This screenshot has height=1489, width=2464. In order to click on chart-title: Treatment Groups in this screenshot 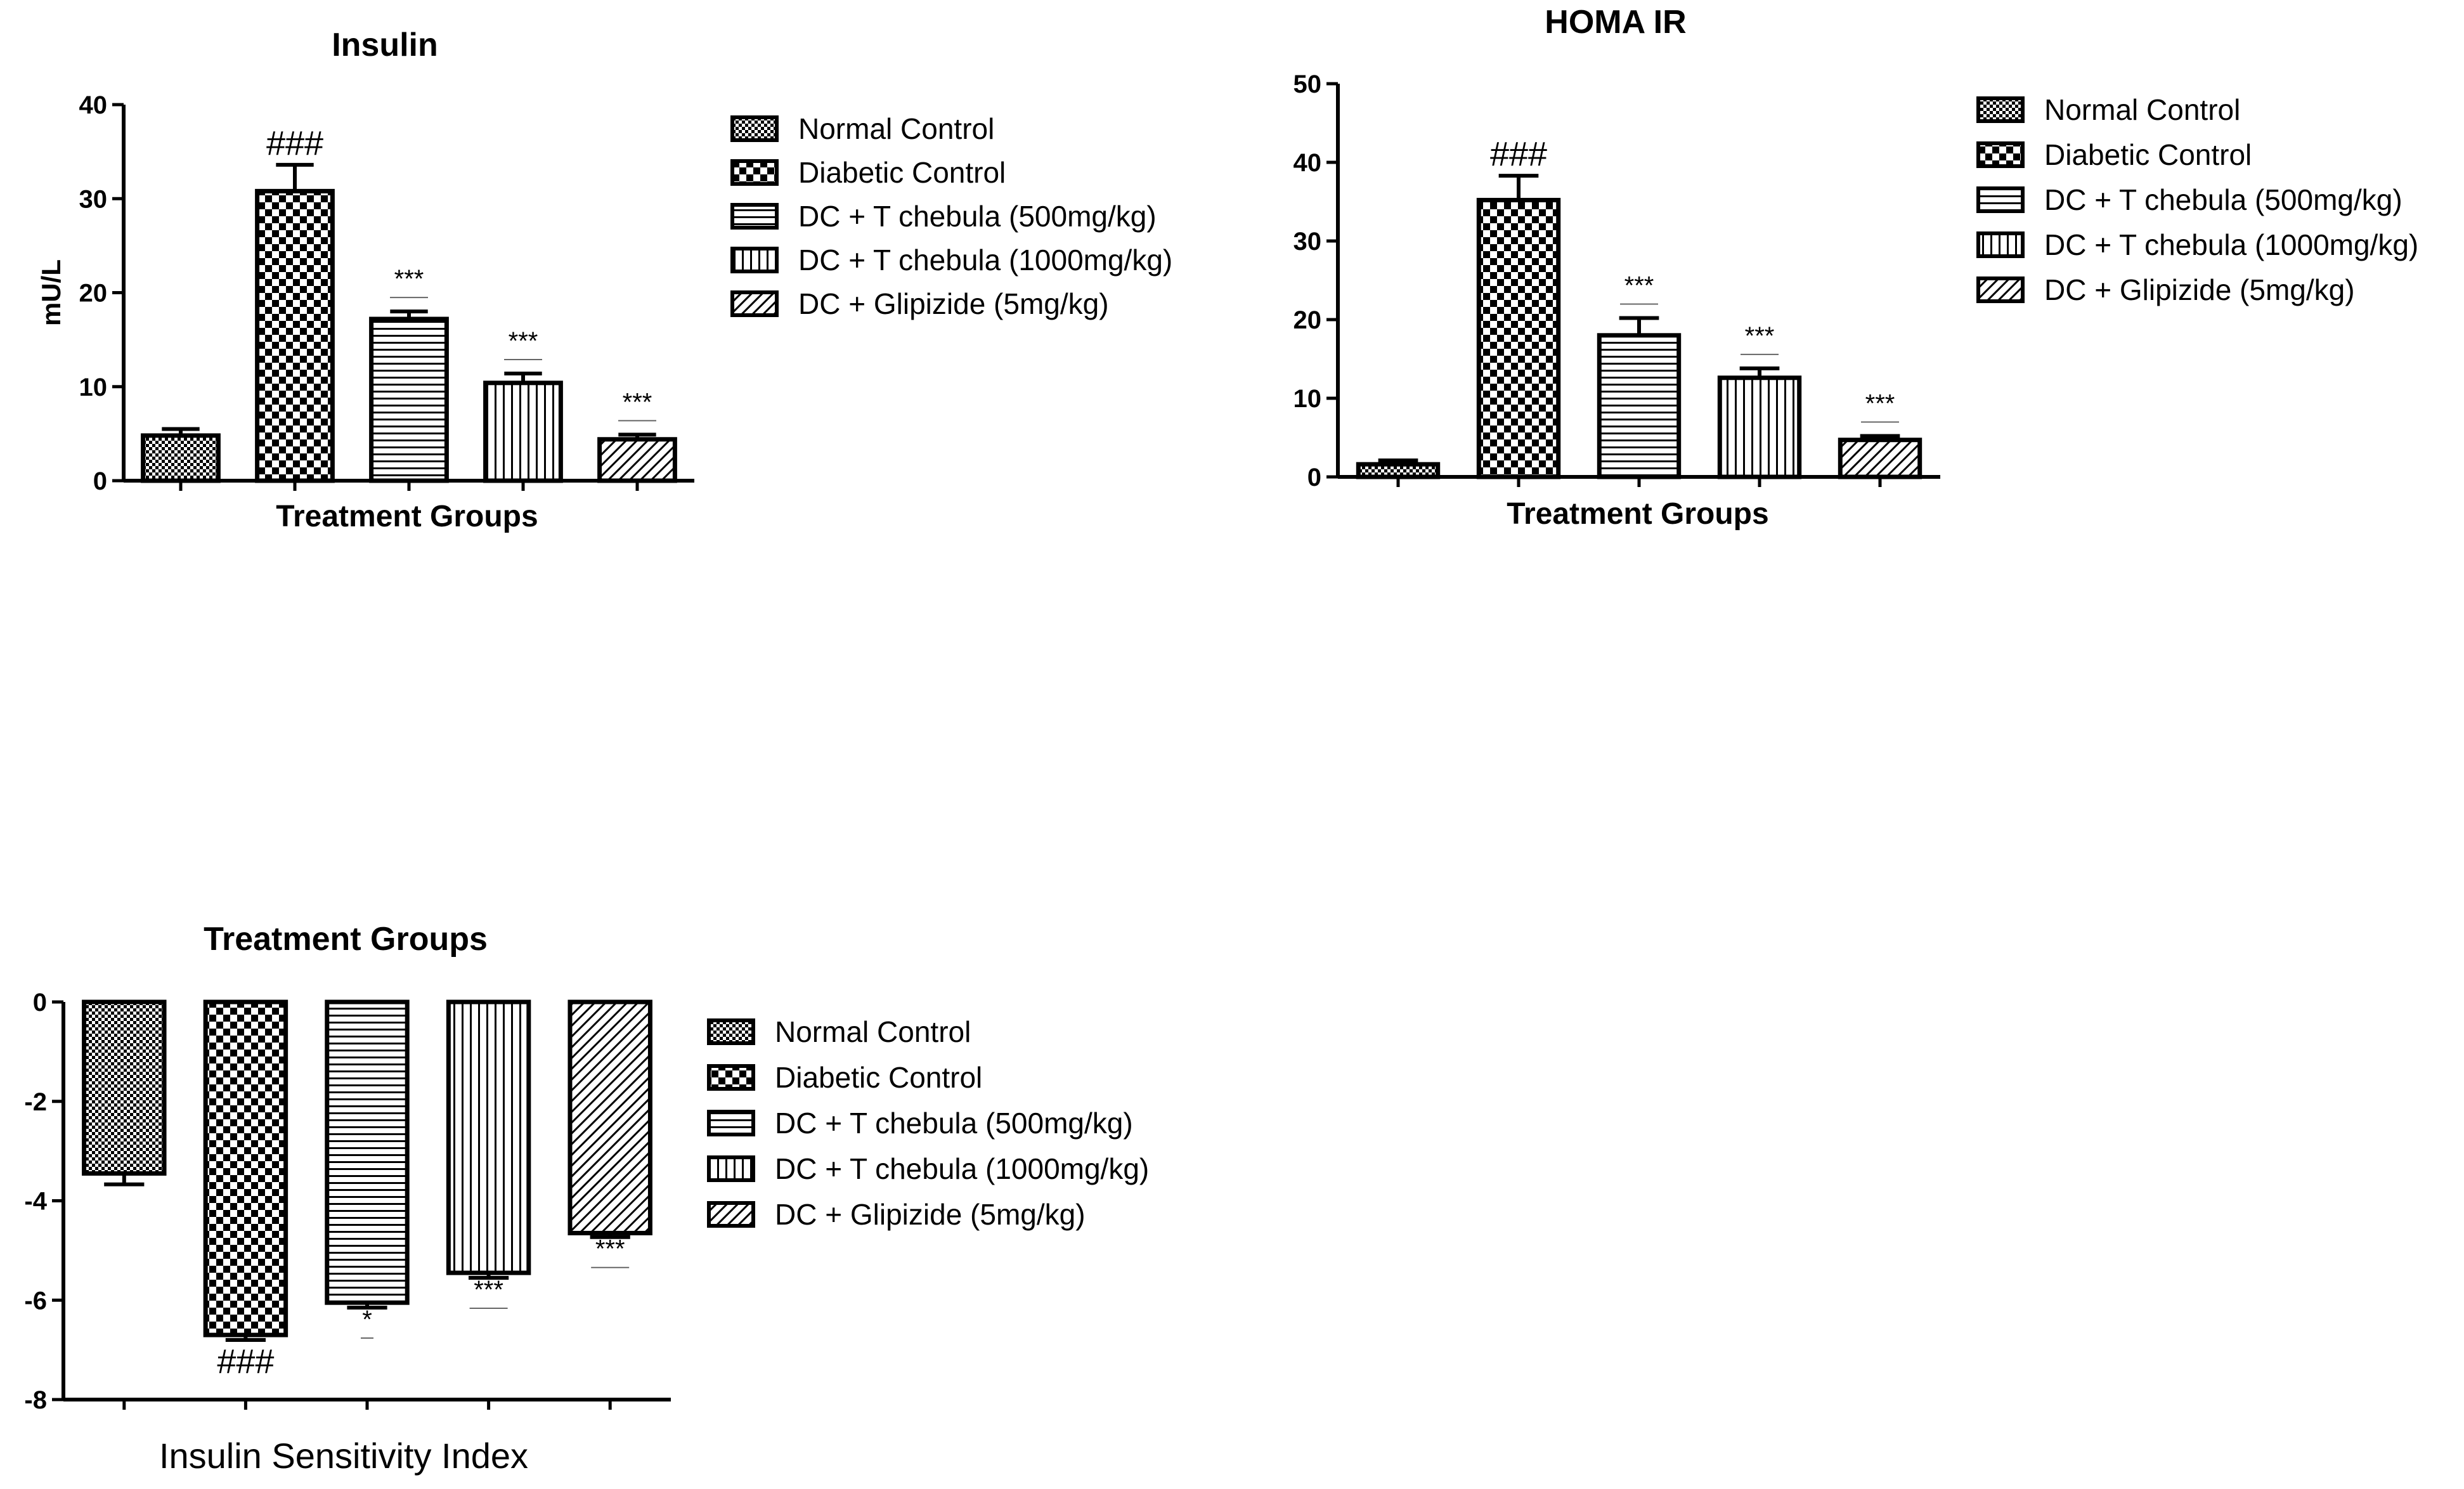, I will do `click(346, 939)`.